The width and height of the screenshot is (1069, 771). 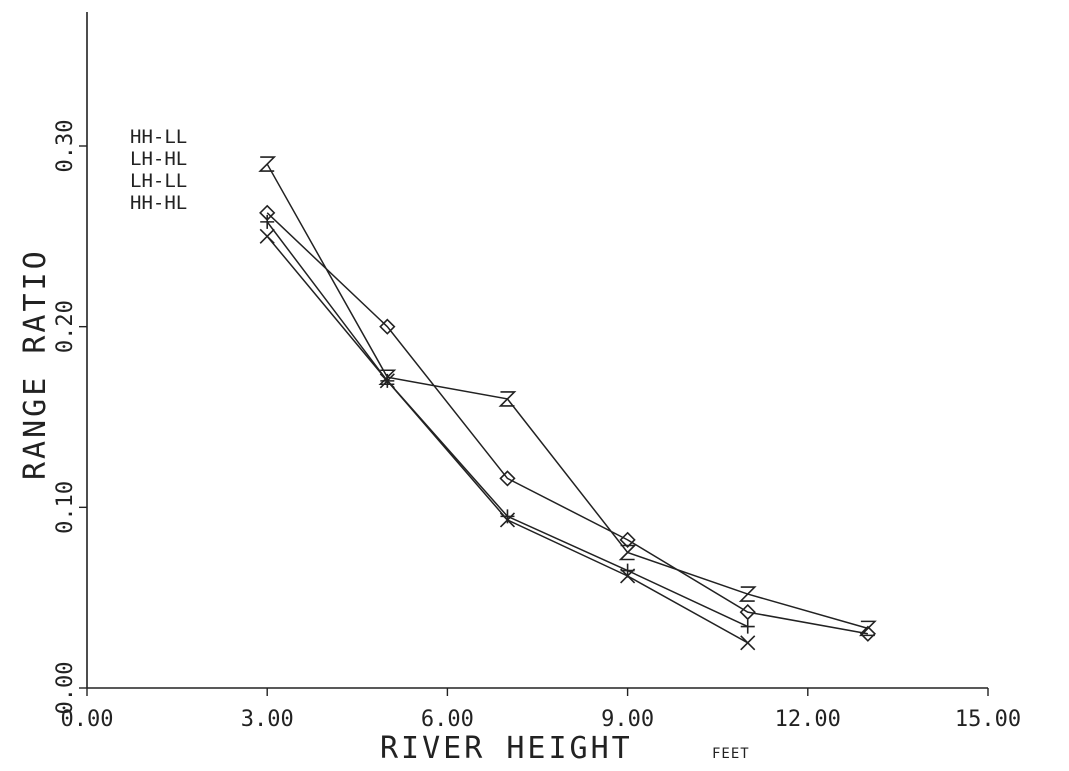 I want to click on x-axis-title: RIVER HEIGHT, so click(x=506, y=748).